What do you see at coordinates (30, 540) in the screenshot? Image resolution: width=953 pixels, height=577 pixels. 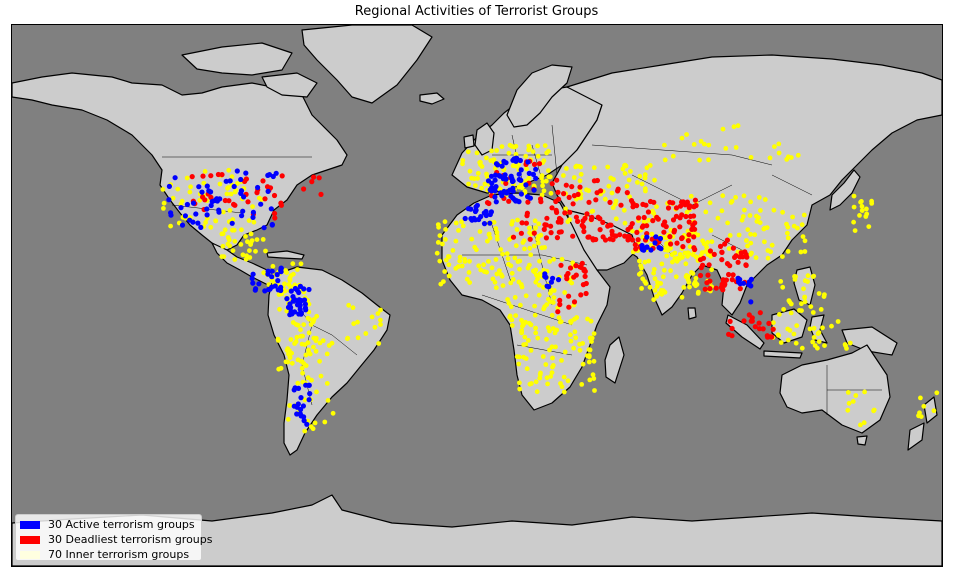 I see `legend-swatch-deadliest` at bounding box center [30, 540].